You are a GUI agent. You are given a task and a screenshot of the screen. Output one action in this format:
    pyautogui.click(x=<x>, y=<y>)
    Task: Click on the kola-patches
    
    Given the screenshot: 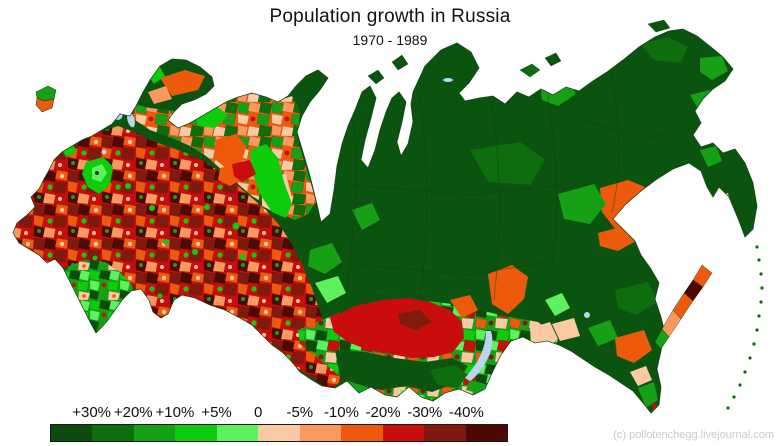 What is the action you would take?
    pyautogui.click(x=187, y=96)
    